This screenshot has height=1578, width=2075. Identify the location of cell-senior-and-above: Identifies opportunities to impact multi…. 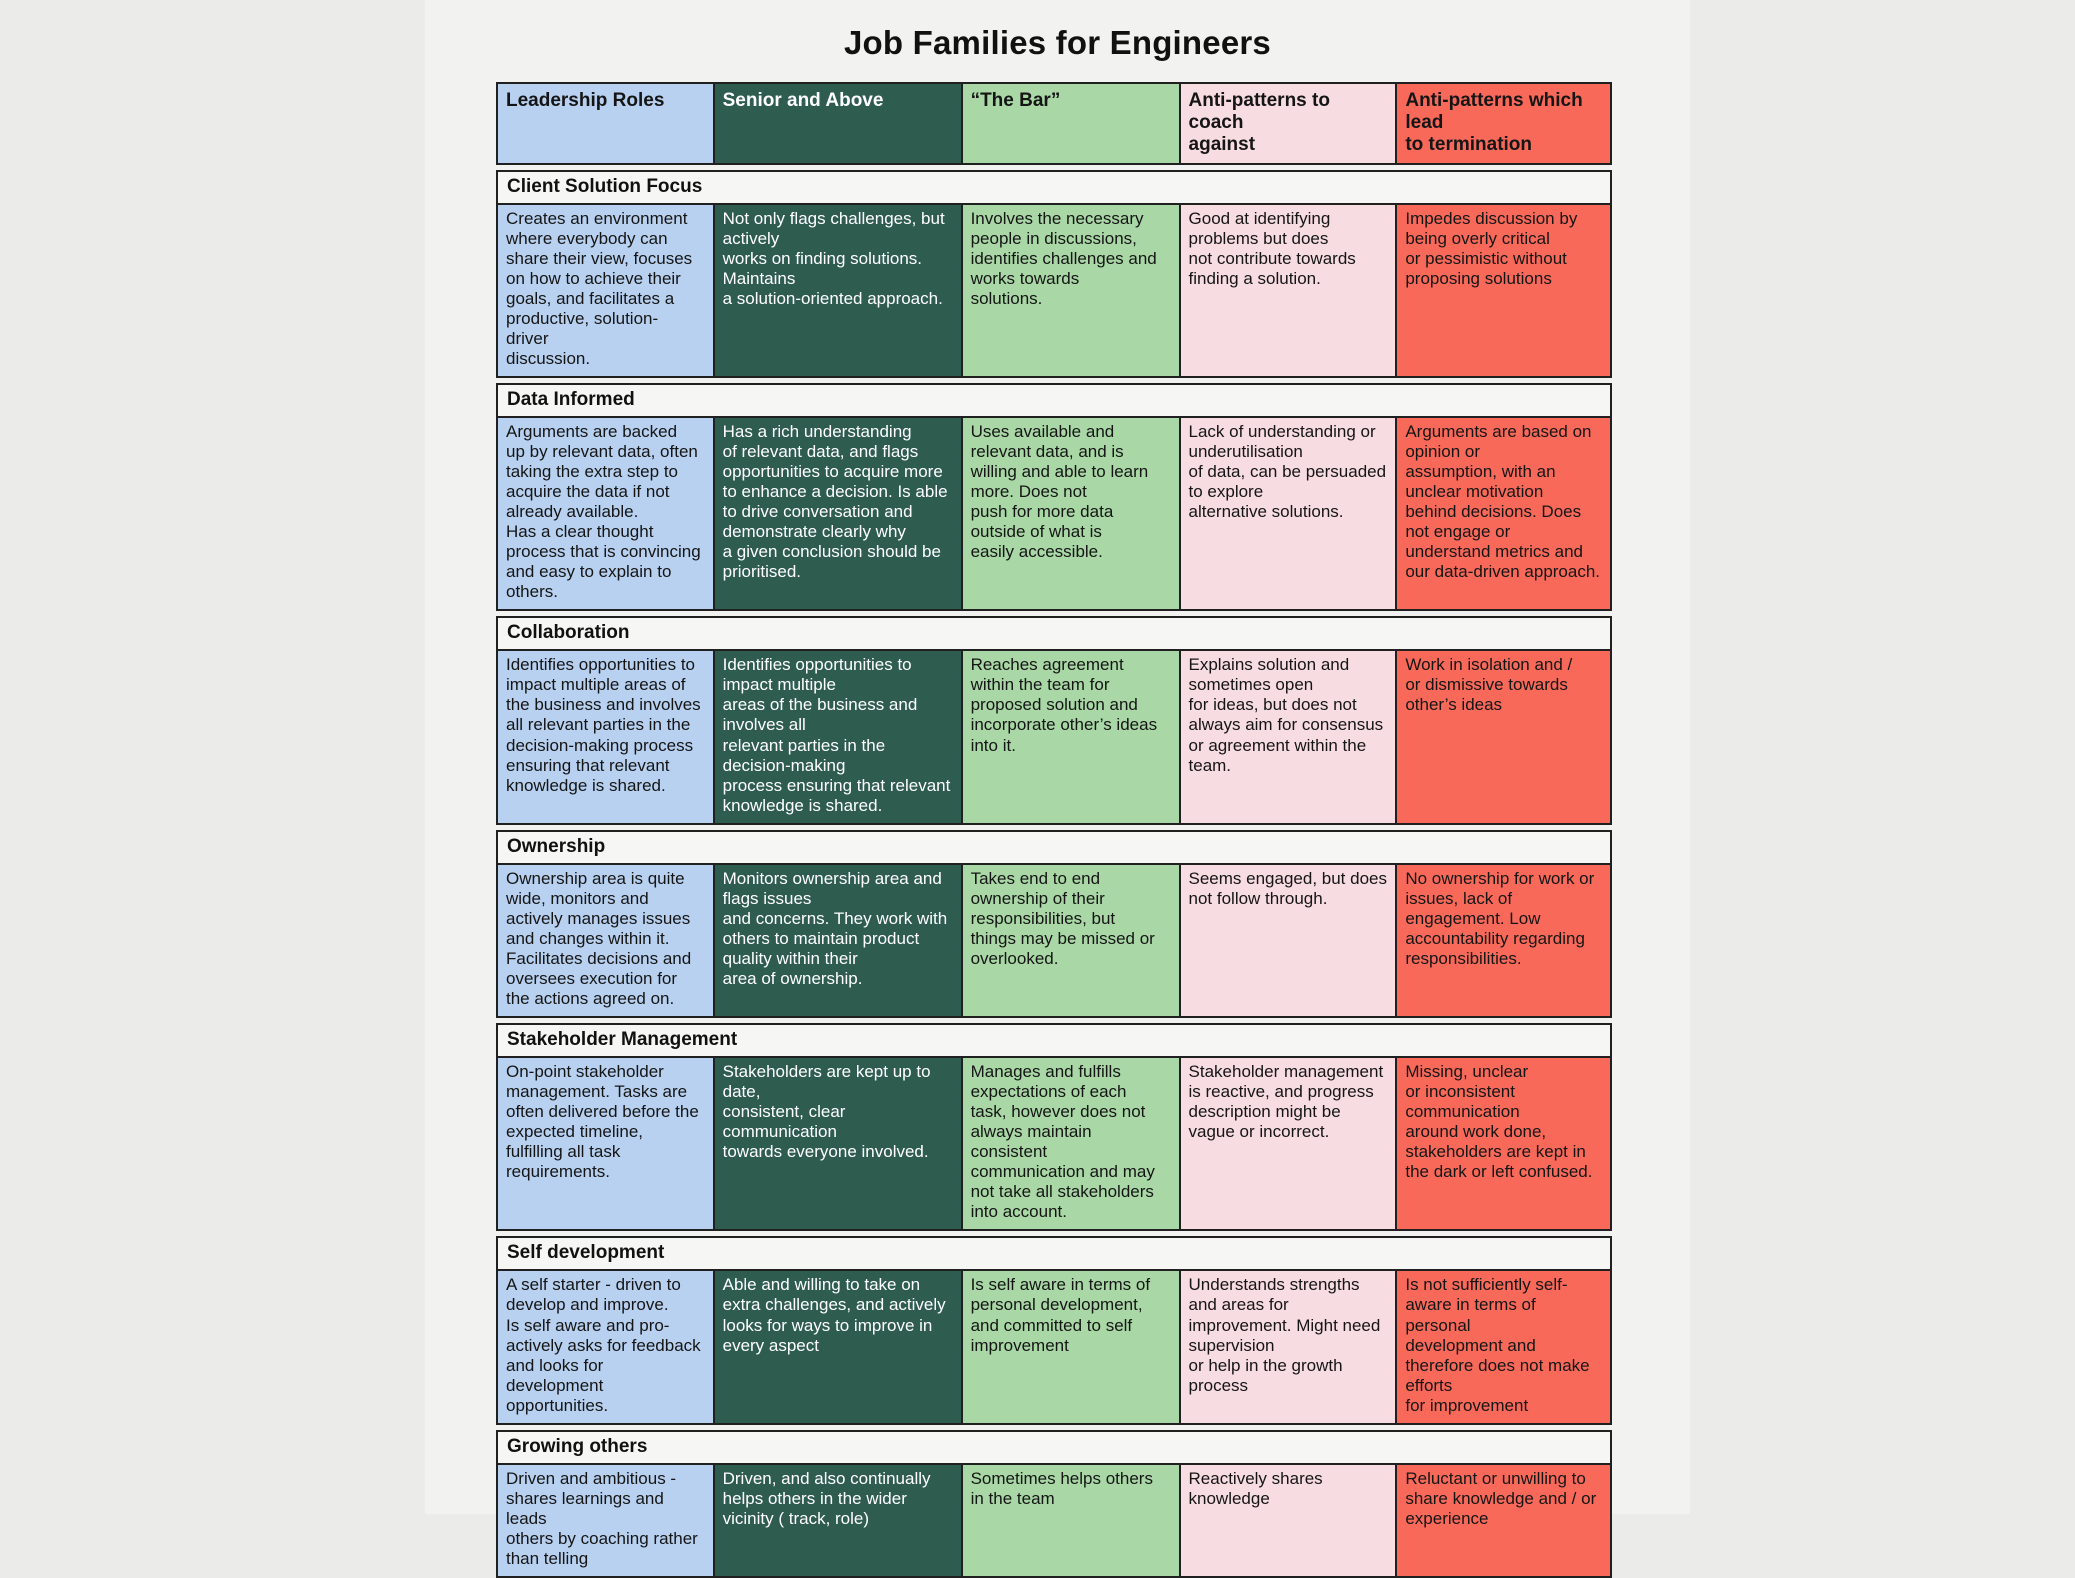
(836, 737).